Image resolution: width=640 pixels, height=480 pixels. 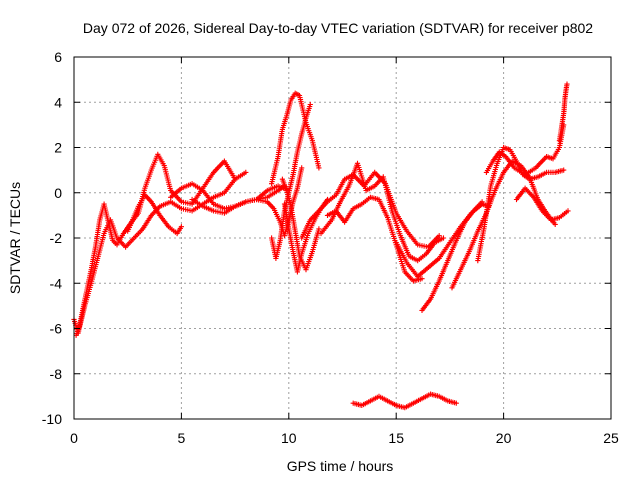 What do you see at coordinates (504, 438) in the screenshot?
I see `x-tick-label: 20` at bounding box center [504, 438].